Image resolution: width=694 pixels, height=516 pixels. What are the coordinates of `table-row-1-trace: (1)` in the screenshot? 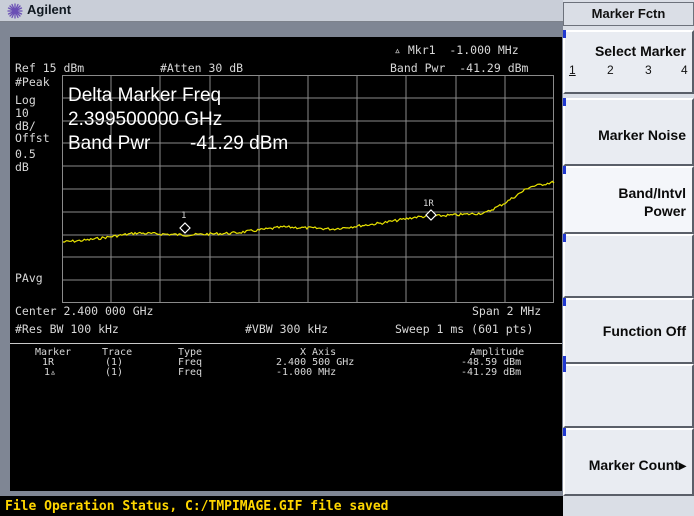 It's located at (114, 362).